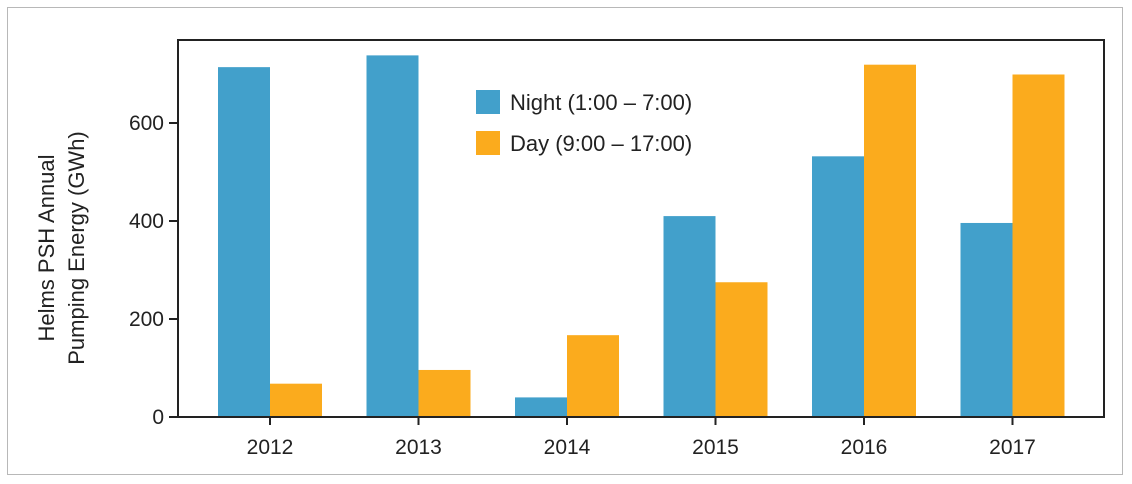  What do you see at coordinates (838, 286) in the screenshot?
I see `bar-night-2016` at bounding box center [838, 286].